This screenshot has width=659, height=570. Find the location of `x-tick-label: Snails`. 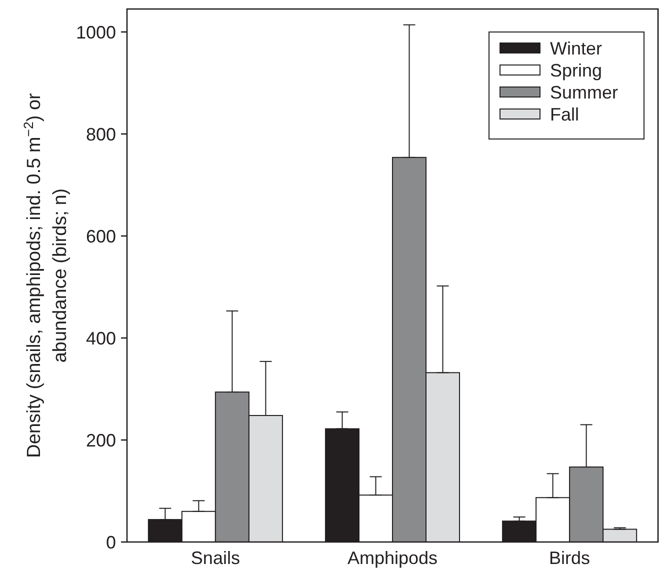

x-tick-label: Snails is located at coordinates (215, 558).